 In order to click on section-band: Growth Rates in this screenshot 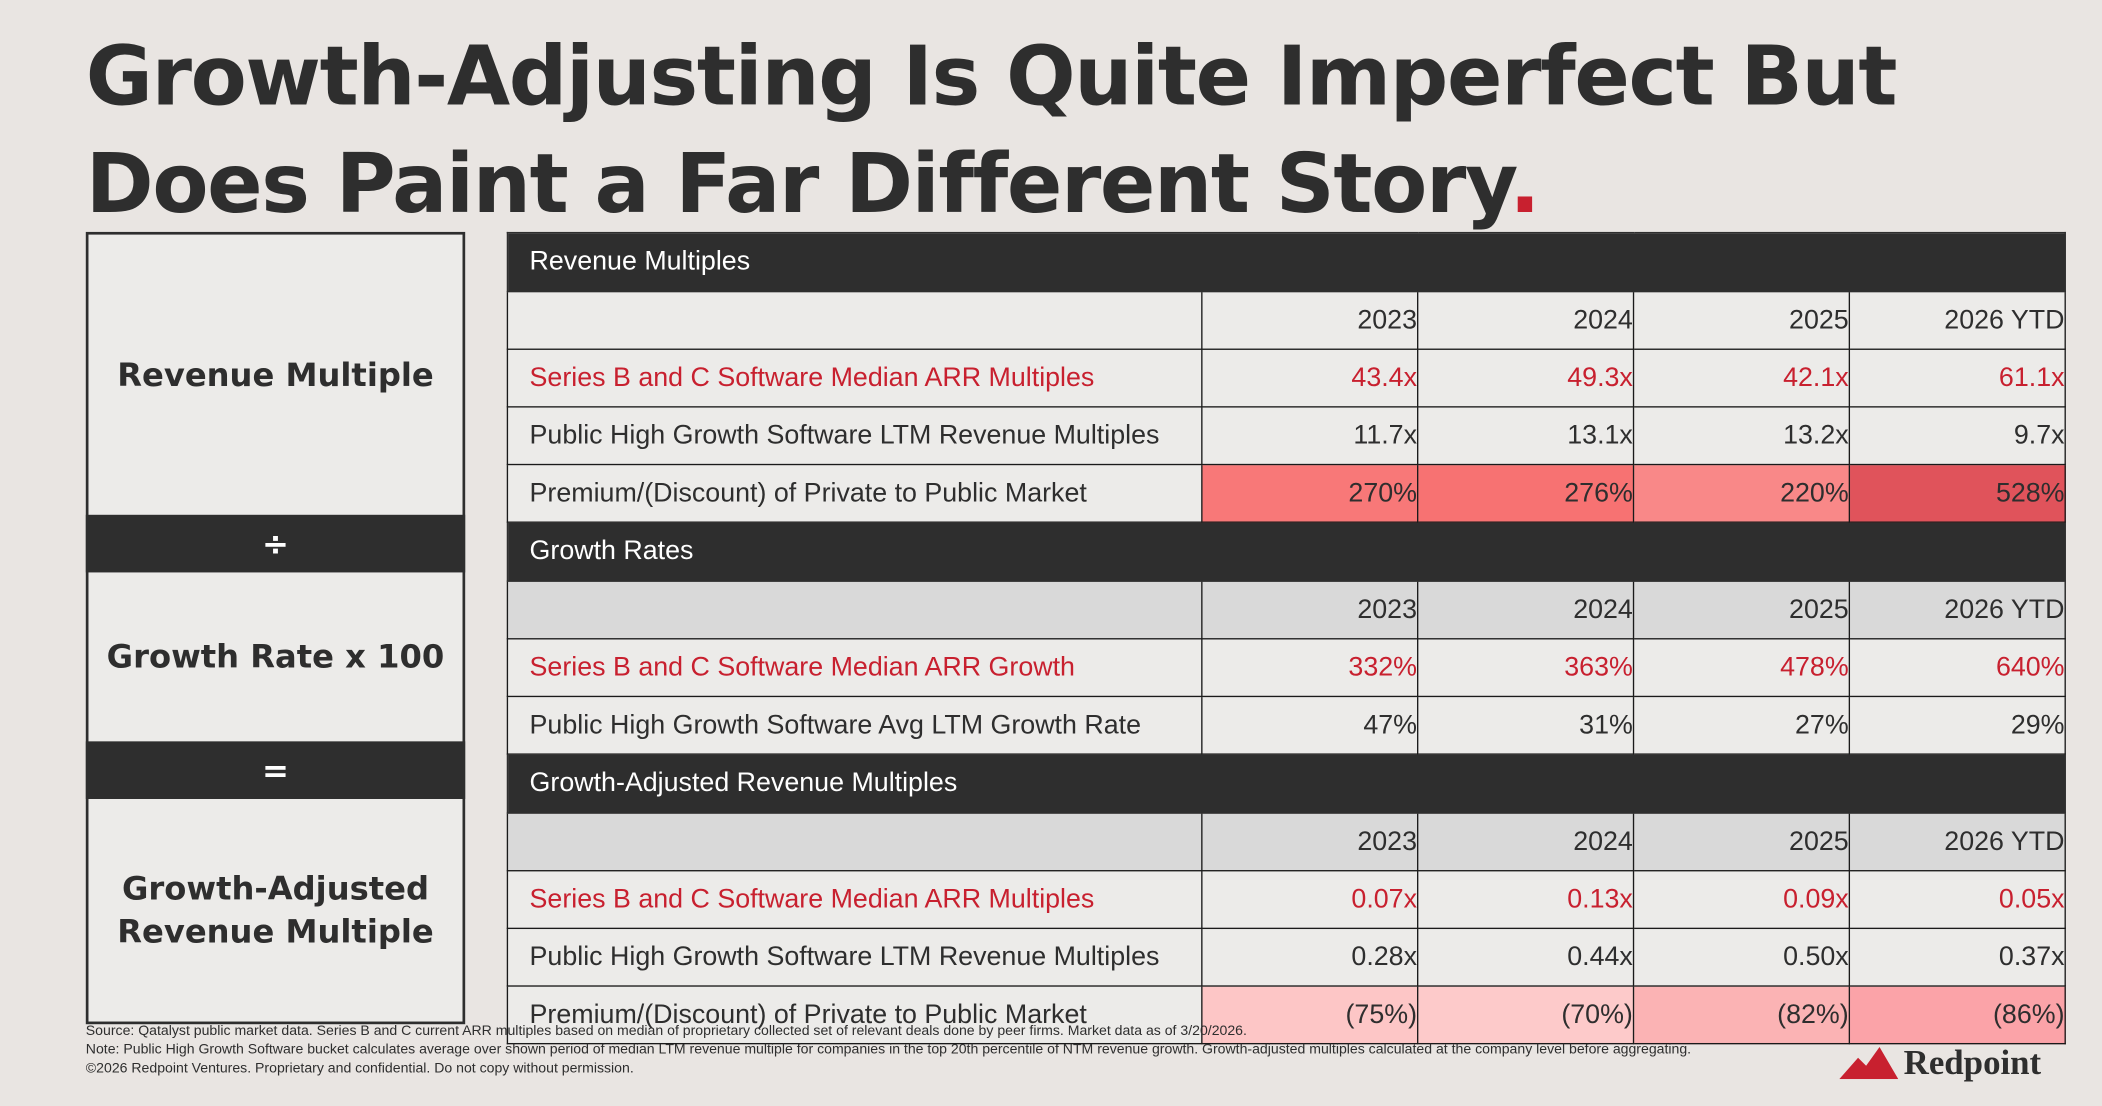, I will do `click(1286, 551)`.